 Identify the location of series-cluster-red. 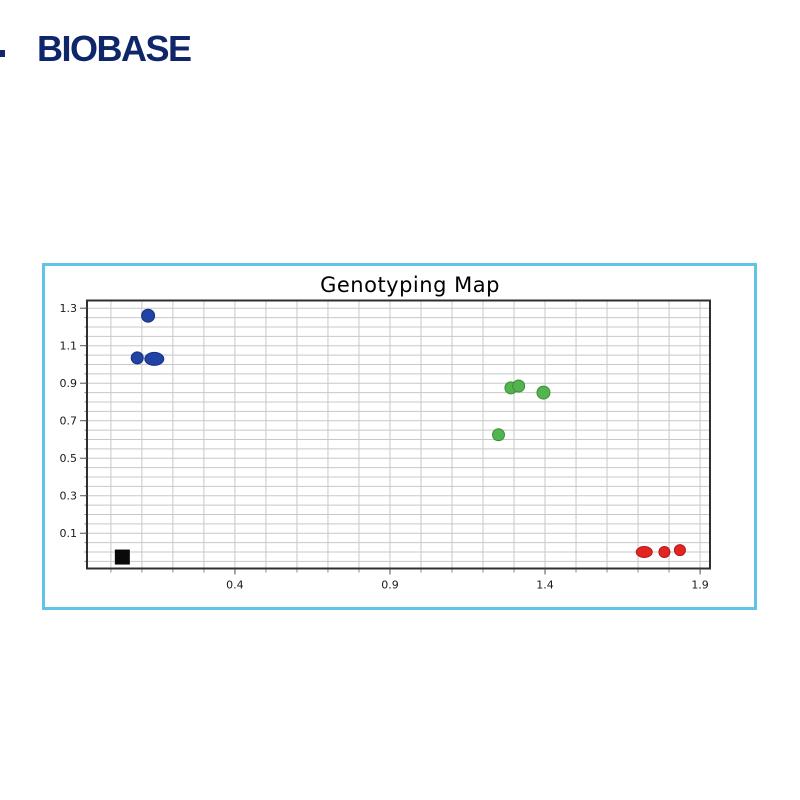
(660, 551).